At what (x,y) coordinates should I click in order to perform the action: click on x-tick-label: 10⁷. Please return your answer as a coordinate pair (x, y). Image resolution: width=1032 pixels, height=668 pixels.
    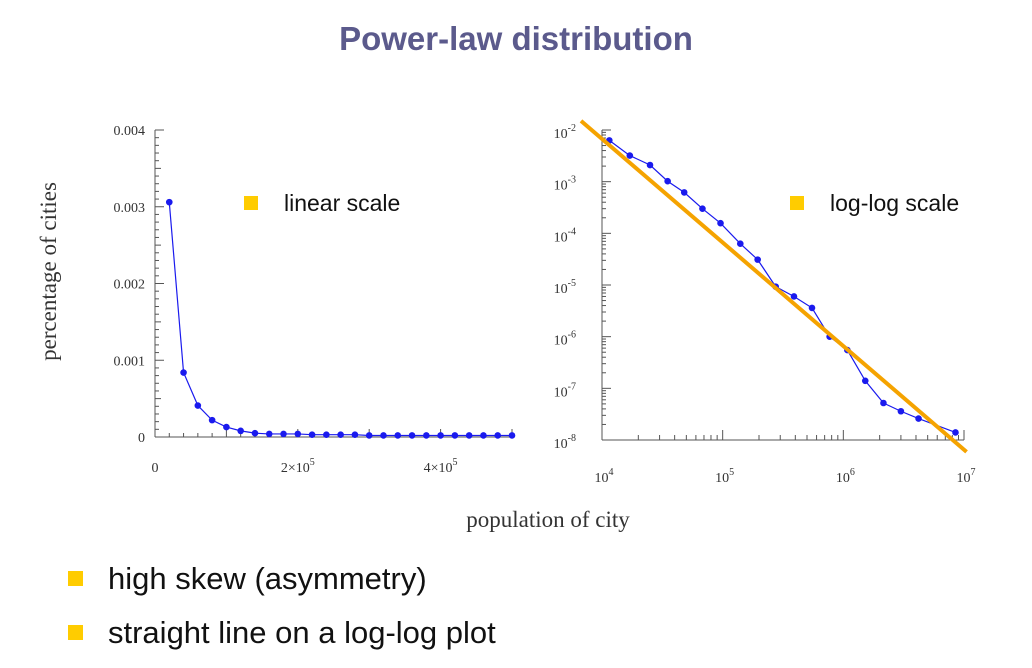
    Looking at the image, I should click on (966, 476).